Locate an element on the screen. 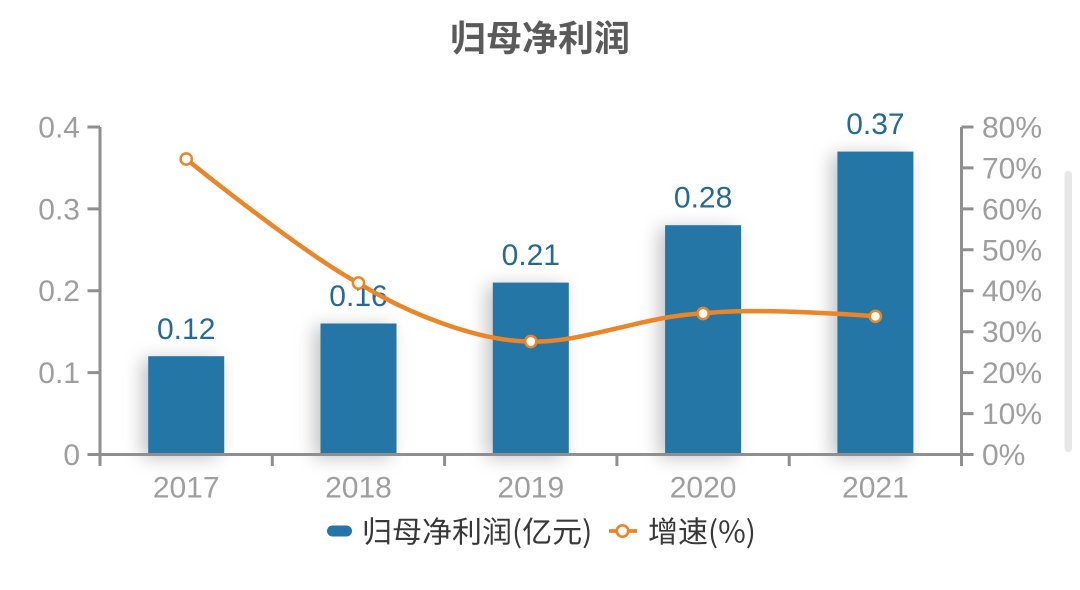  svg-text: 70% is located at coordinates (1012, 168).